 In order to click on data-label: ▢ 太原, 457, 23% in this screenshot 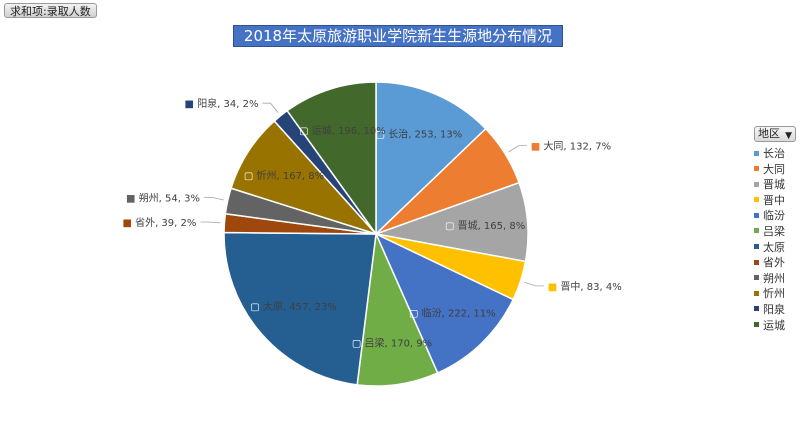, I will do `click(293, 306)`.